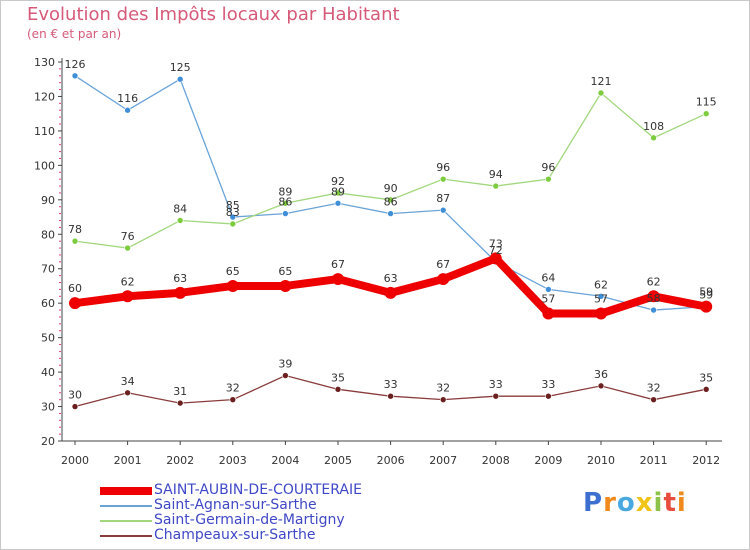 This screenshot has width=750, height=550. What do you see at coordinates (670, 503) in the screenshot?
I see `logo-letter: t` at bounding box center [670, 503].